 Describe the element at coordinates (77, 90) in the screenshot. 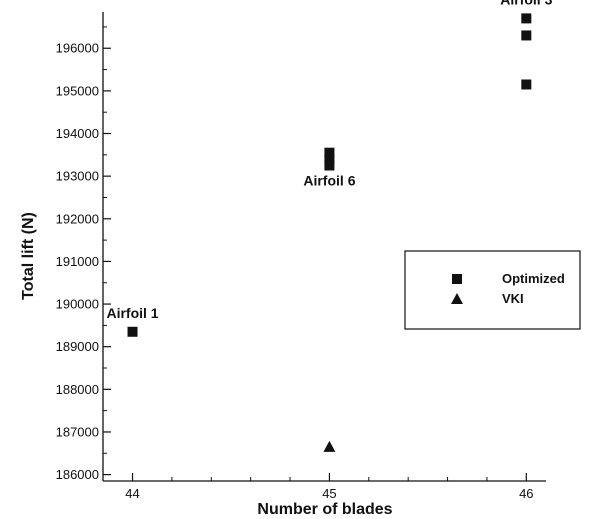

I see `y-tick-label: 195000` at that location.